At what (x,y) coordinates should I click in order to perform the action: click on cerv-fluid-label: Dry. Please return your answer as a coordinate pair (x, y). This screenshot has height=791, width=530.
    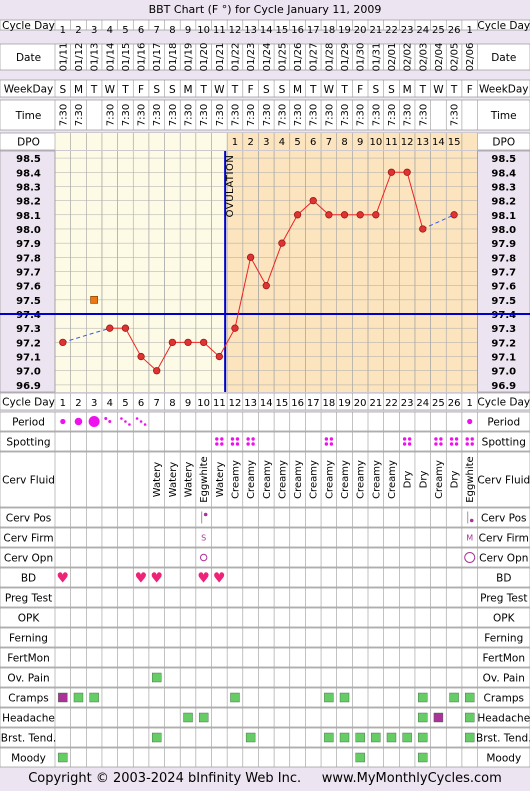
    Looking at the image, I should click on (423, 480).